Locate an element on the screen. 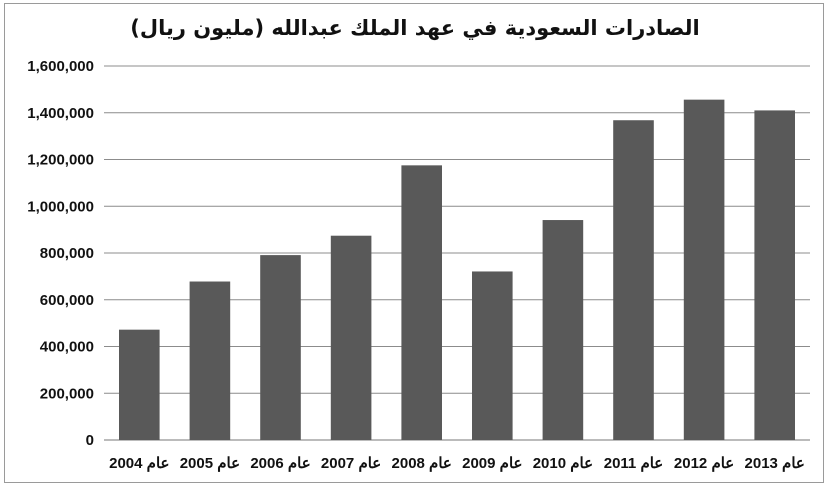 The height and width of the screenshot is (489, 830). x-tick-label: عام 2007 is located at coordinates (351, 463).